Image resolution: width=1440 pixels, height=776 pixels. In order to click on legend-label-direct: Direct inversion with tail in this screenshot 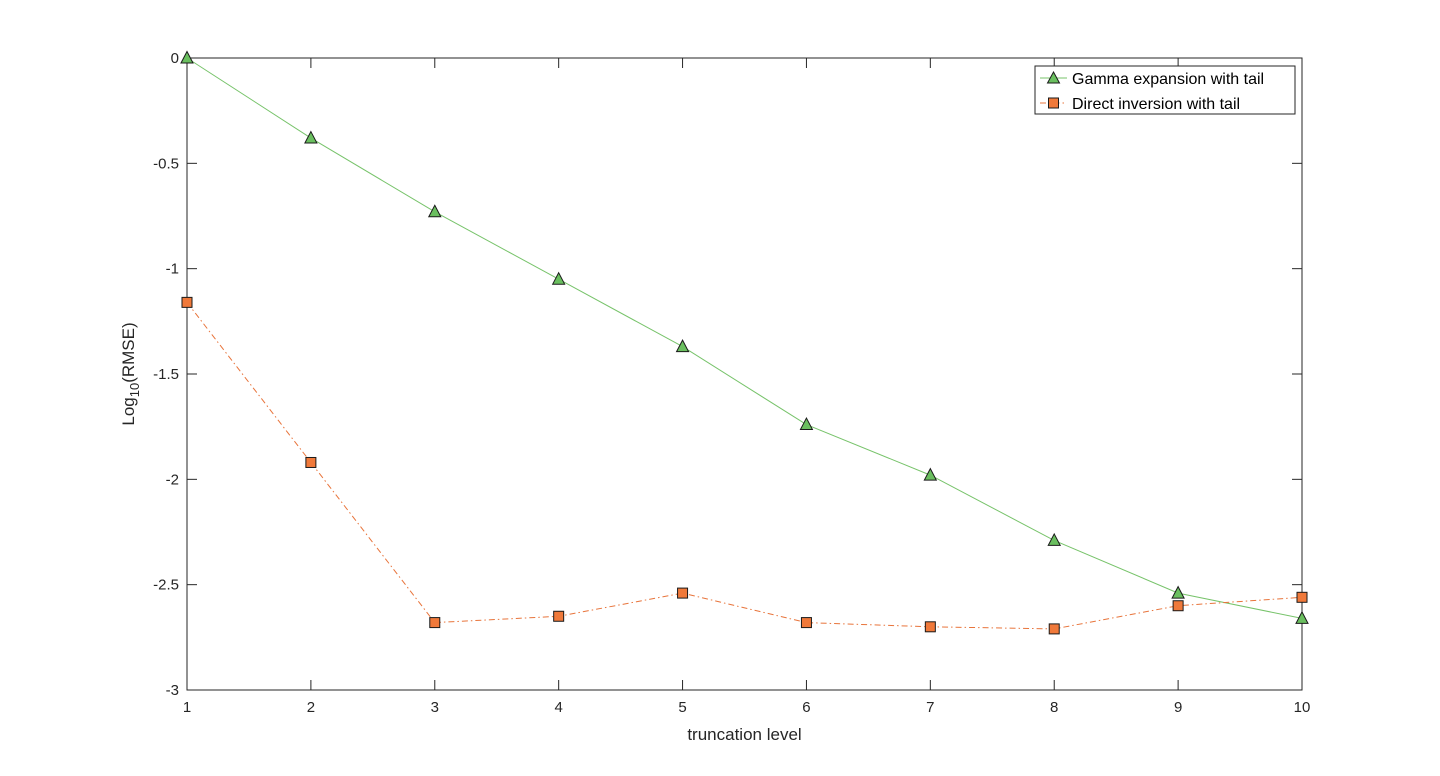, I will do `click(1156, 104)`.